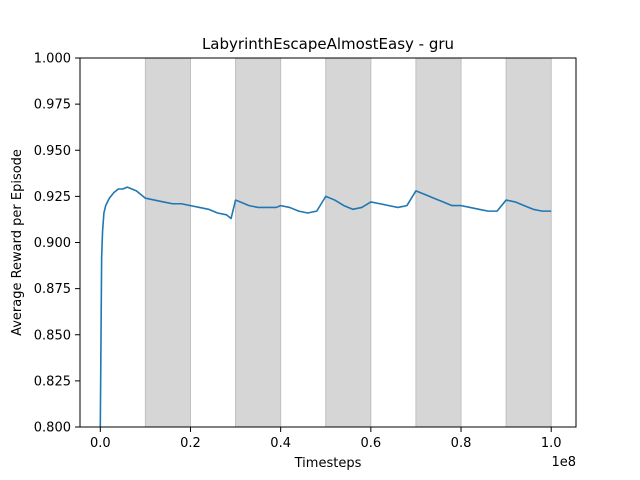 The image size is (640, 480). Describe the element at coordinates (551, 443) in the screenshot. I see `x-tick-label: 1.0` at that location.